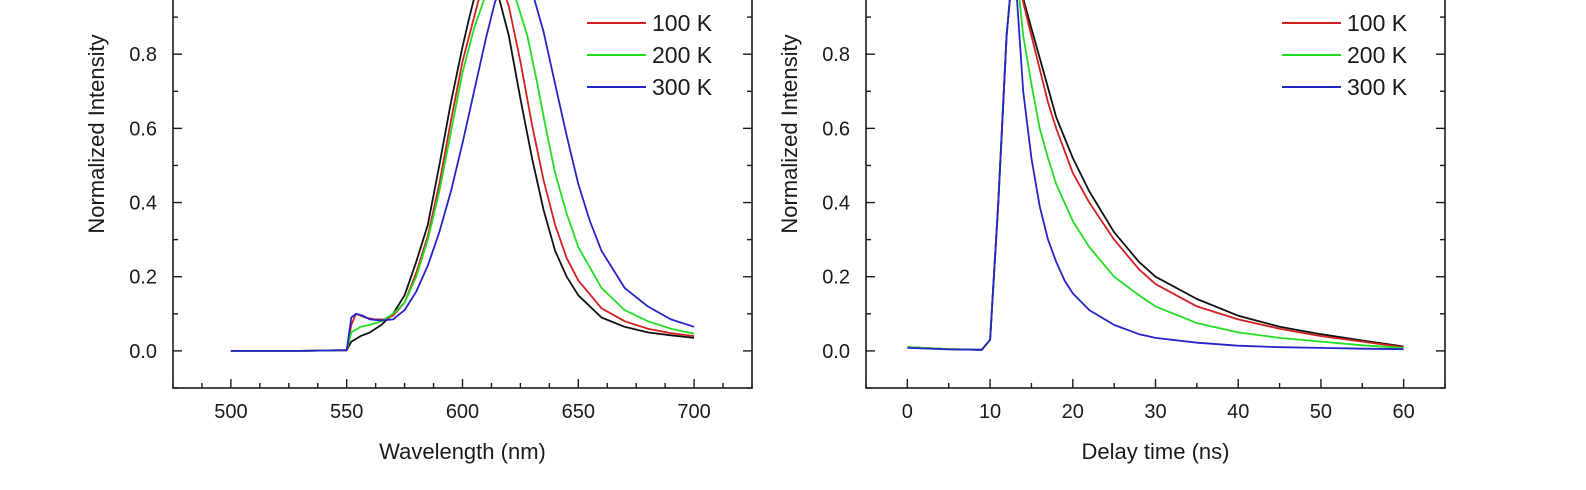  What do you see at coordinates (1073, 412) in the screenshot?
I see `x-tick-label: 20` at bounding box center [1073, 412].